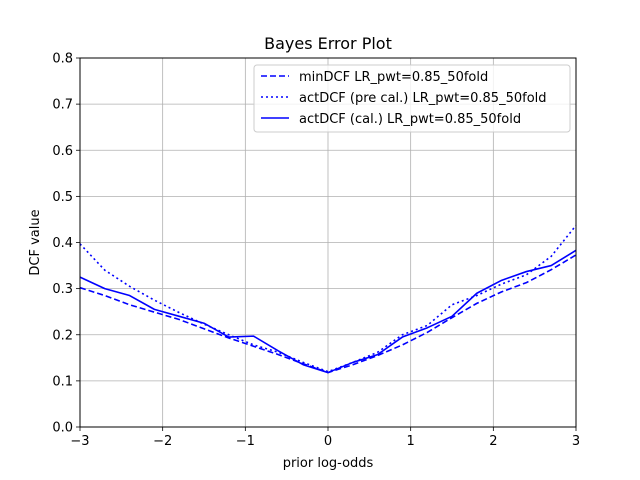 This screenshot has height=480, width=640. What do you see at coordinates (62, 381) in the screenshot?
I see `y-tick-label: 0.1` at bounding box center [62, 381].